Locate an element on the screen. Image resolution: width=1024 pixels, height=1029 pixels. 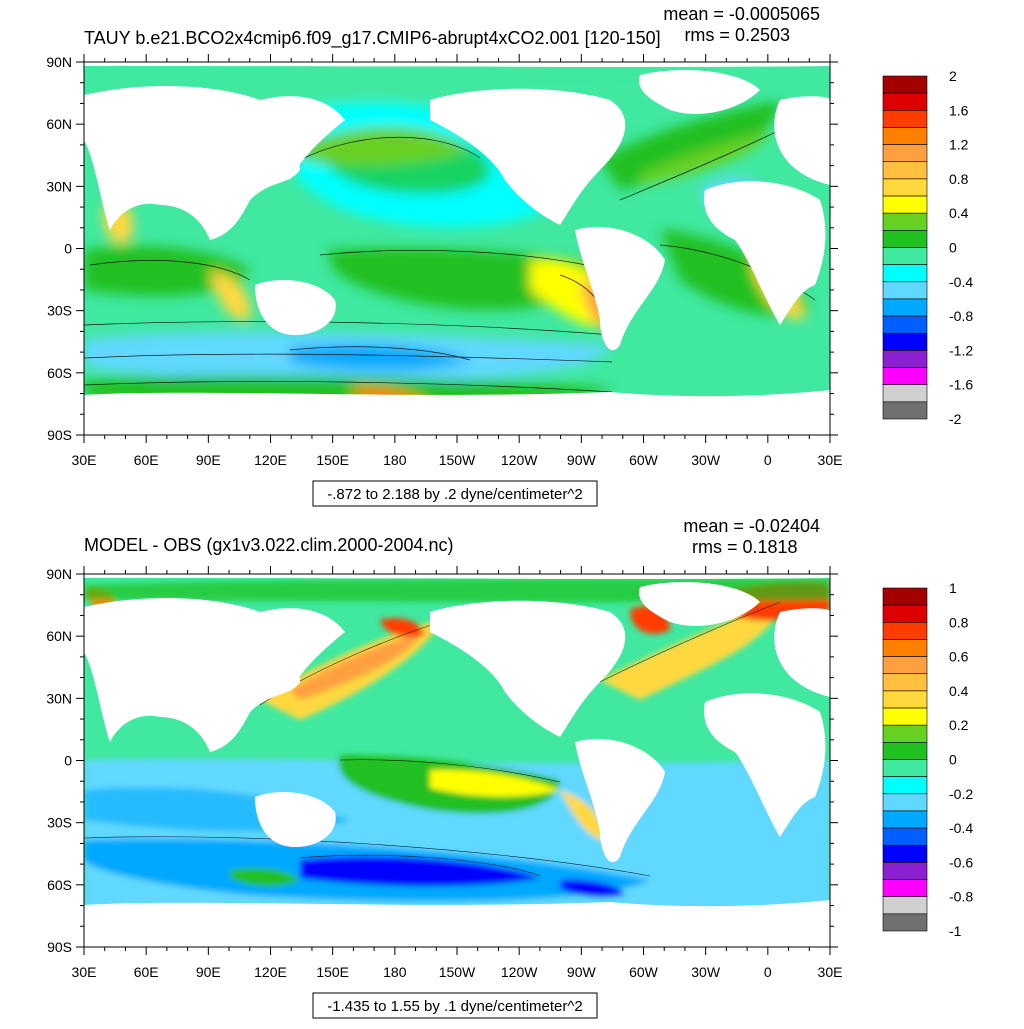
colorbar: 1 0.8 0.6 0.4 0.2 0 -0.2 -0.4 -0.6 -0.8 -1 is located at coordinates (927, 759).